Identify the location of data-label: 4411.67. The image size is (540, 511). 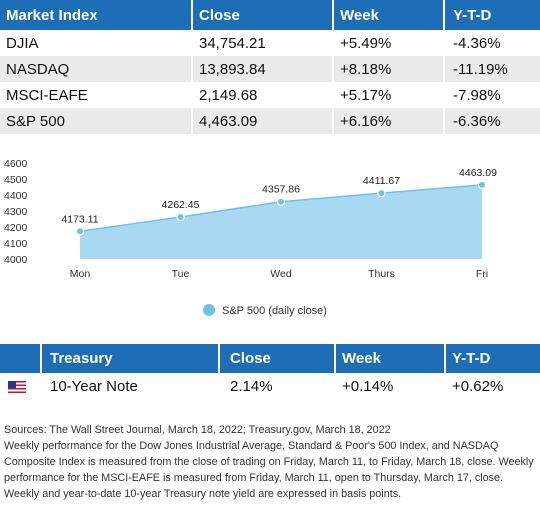
(381, 181).